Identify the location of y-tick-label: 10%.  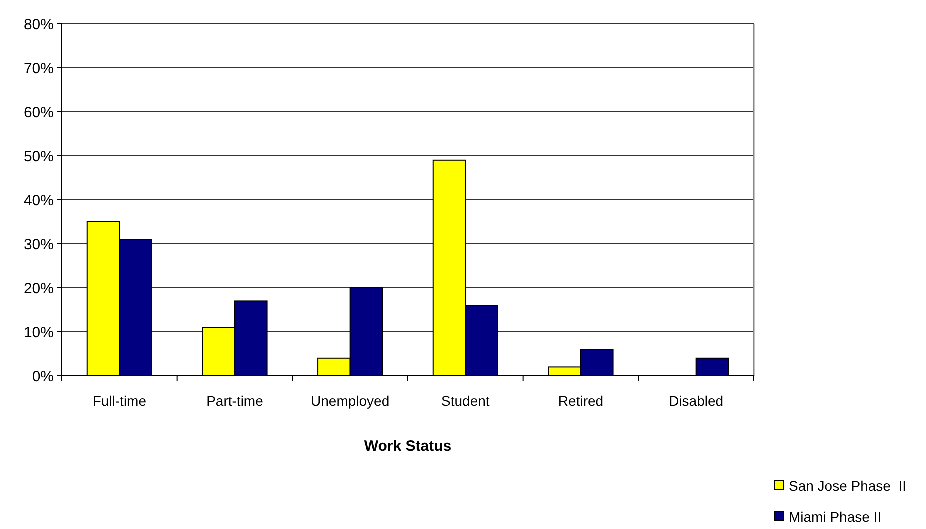
(39, 333).